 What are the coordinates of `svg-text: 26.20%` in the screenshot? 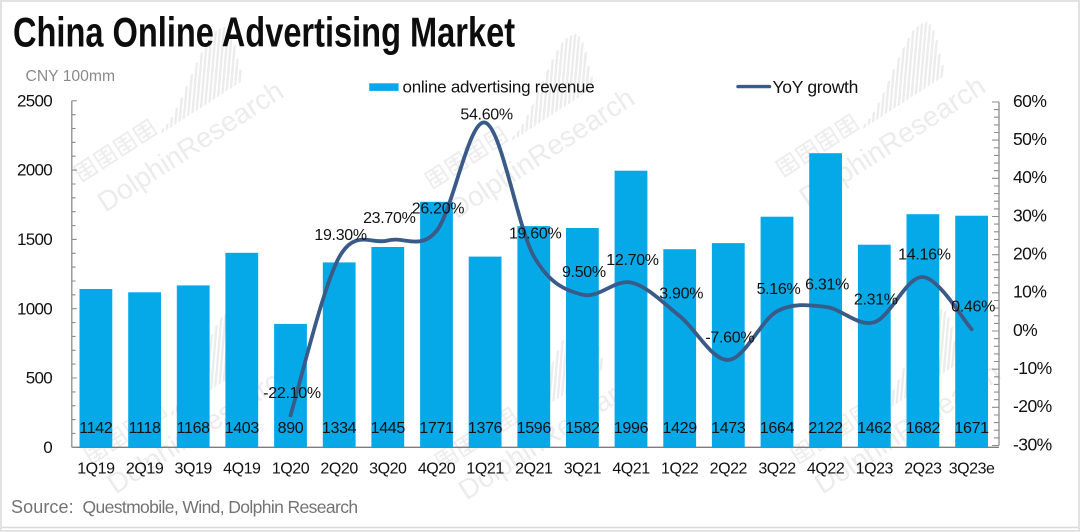 It's located at (438, 209).